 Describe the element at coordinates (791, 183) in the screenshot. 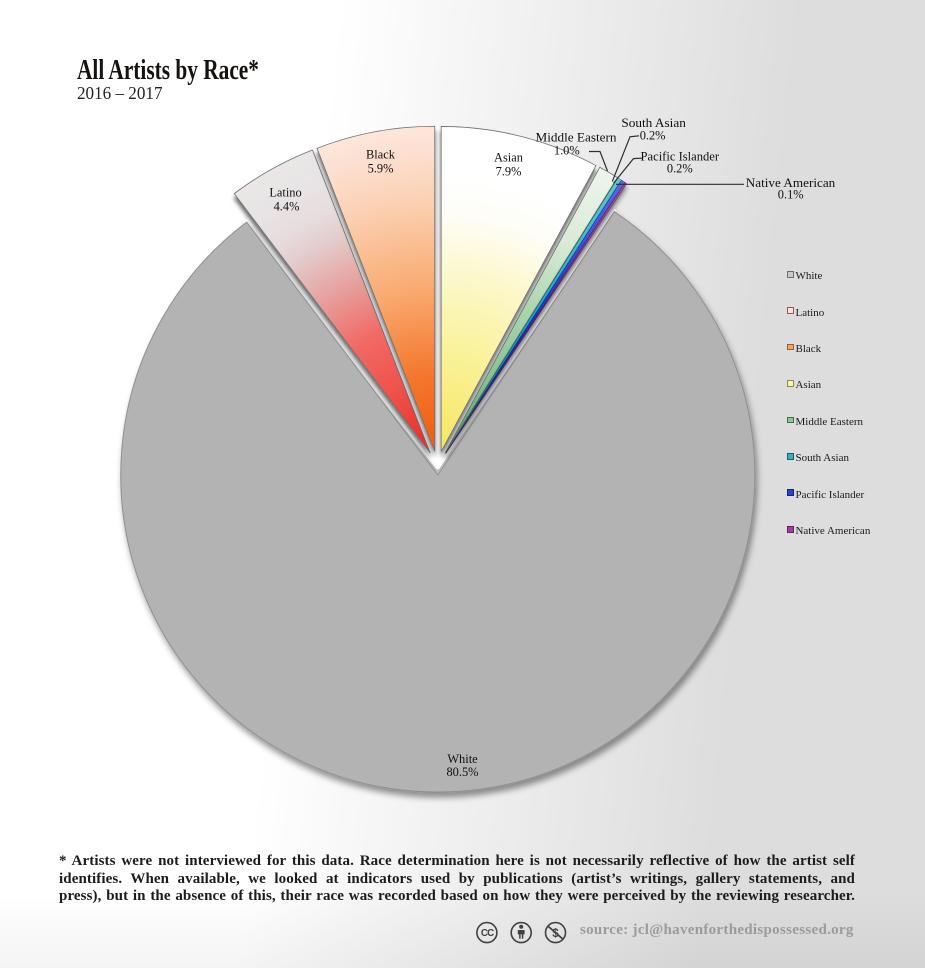

I see `svg-text: Native American` at that location.